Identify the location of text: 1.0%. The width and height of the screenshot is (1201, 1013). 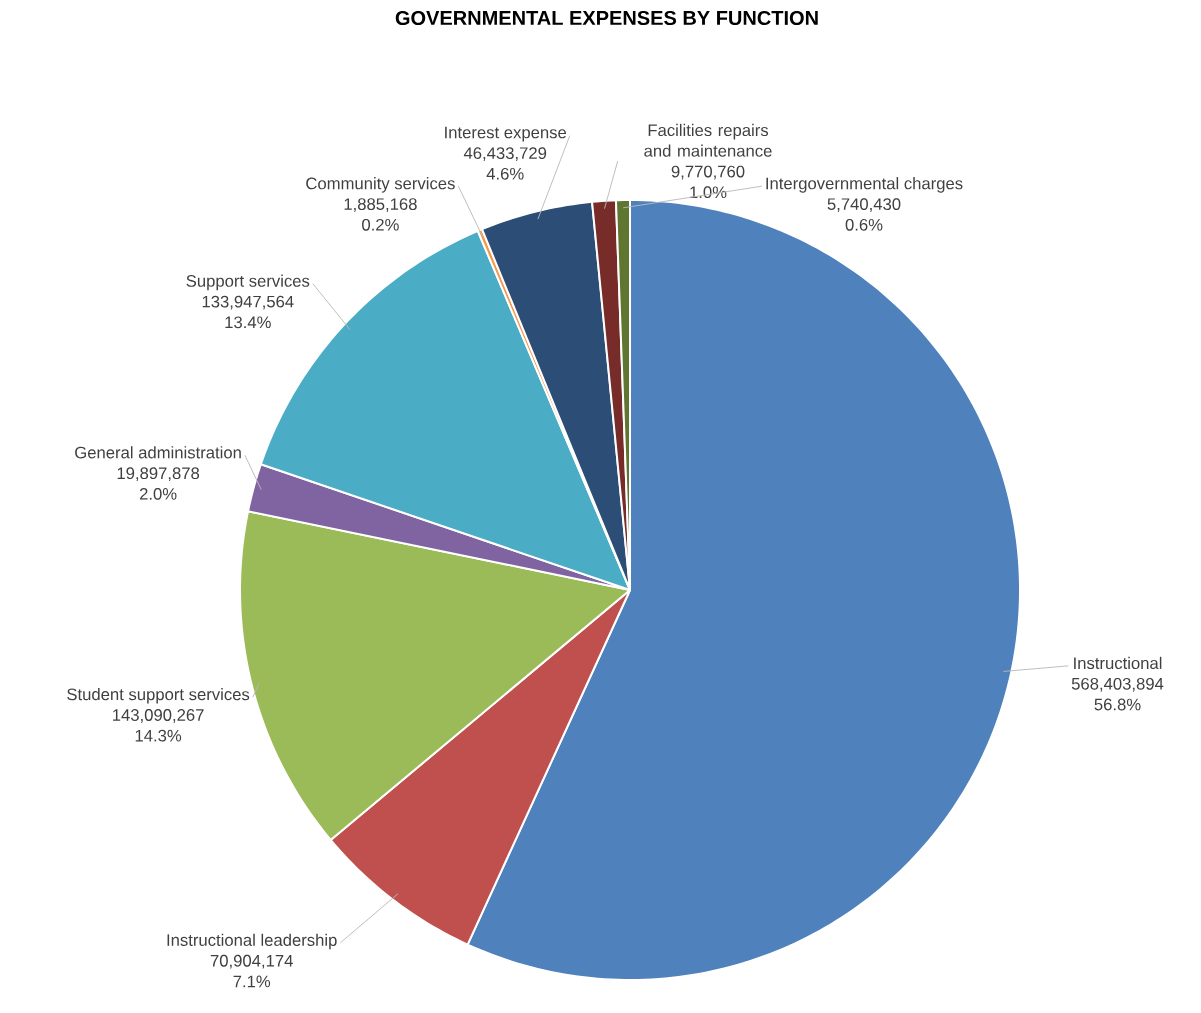
(708, 192).